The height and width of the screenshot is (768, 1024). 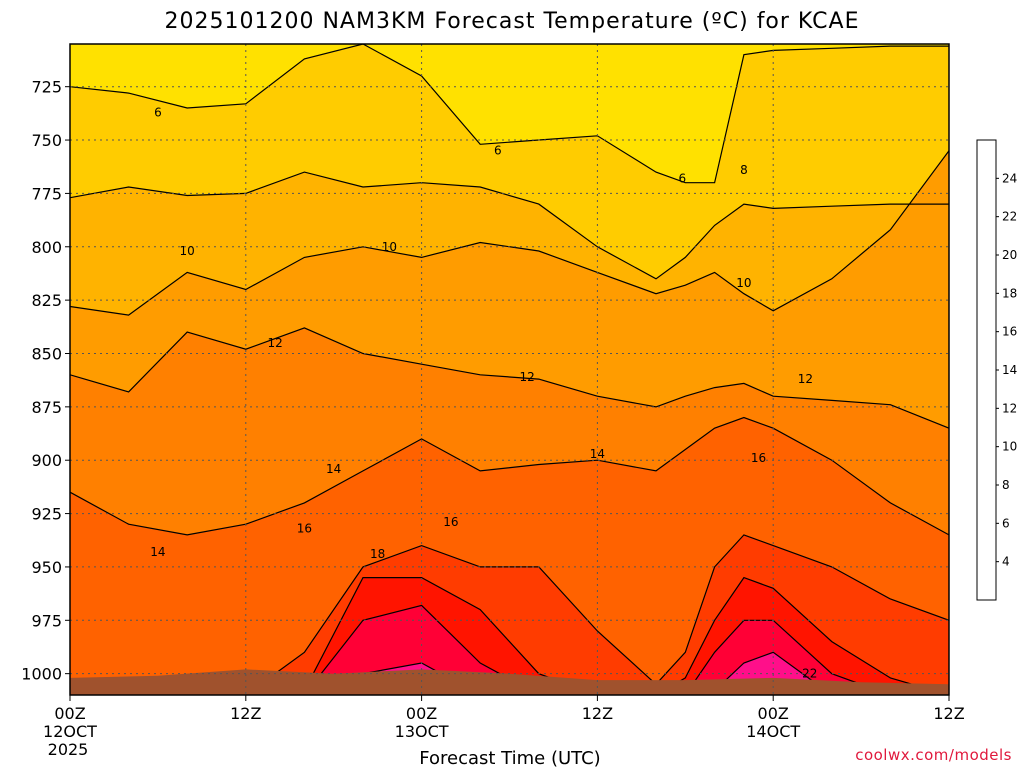 What do you see at coordinates (1009, 217) in the screenshot?
I see `colorbar-label: 22` at bounding box center [1009, 217].